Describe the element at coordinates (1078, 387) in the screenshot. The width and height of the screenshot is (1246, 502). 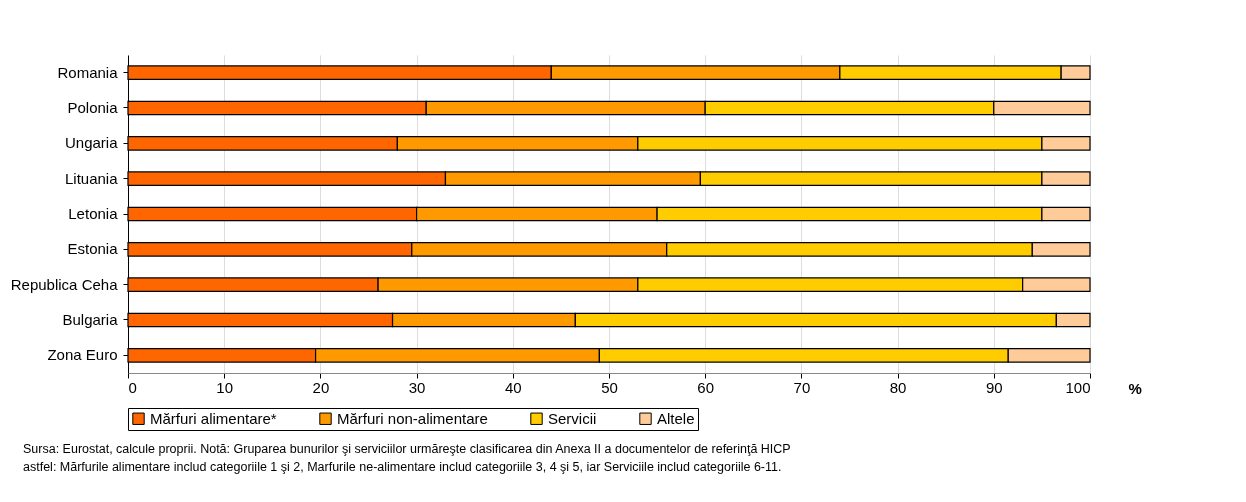
I see `x-tick-label: 100` at that location.